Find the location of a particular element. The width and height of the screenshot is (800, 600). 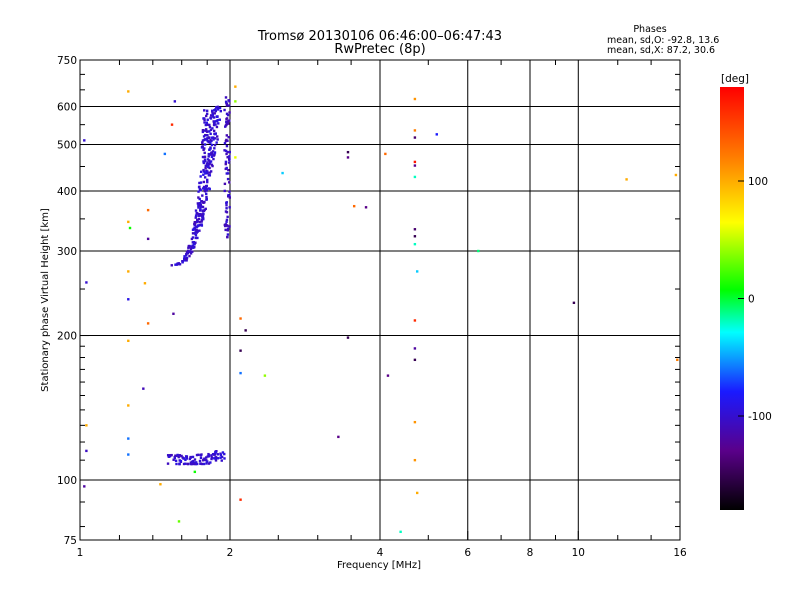

y-tick-label: 600 is located at coordinates (67, 108).